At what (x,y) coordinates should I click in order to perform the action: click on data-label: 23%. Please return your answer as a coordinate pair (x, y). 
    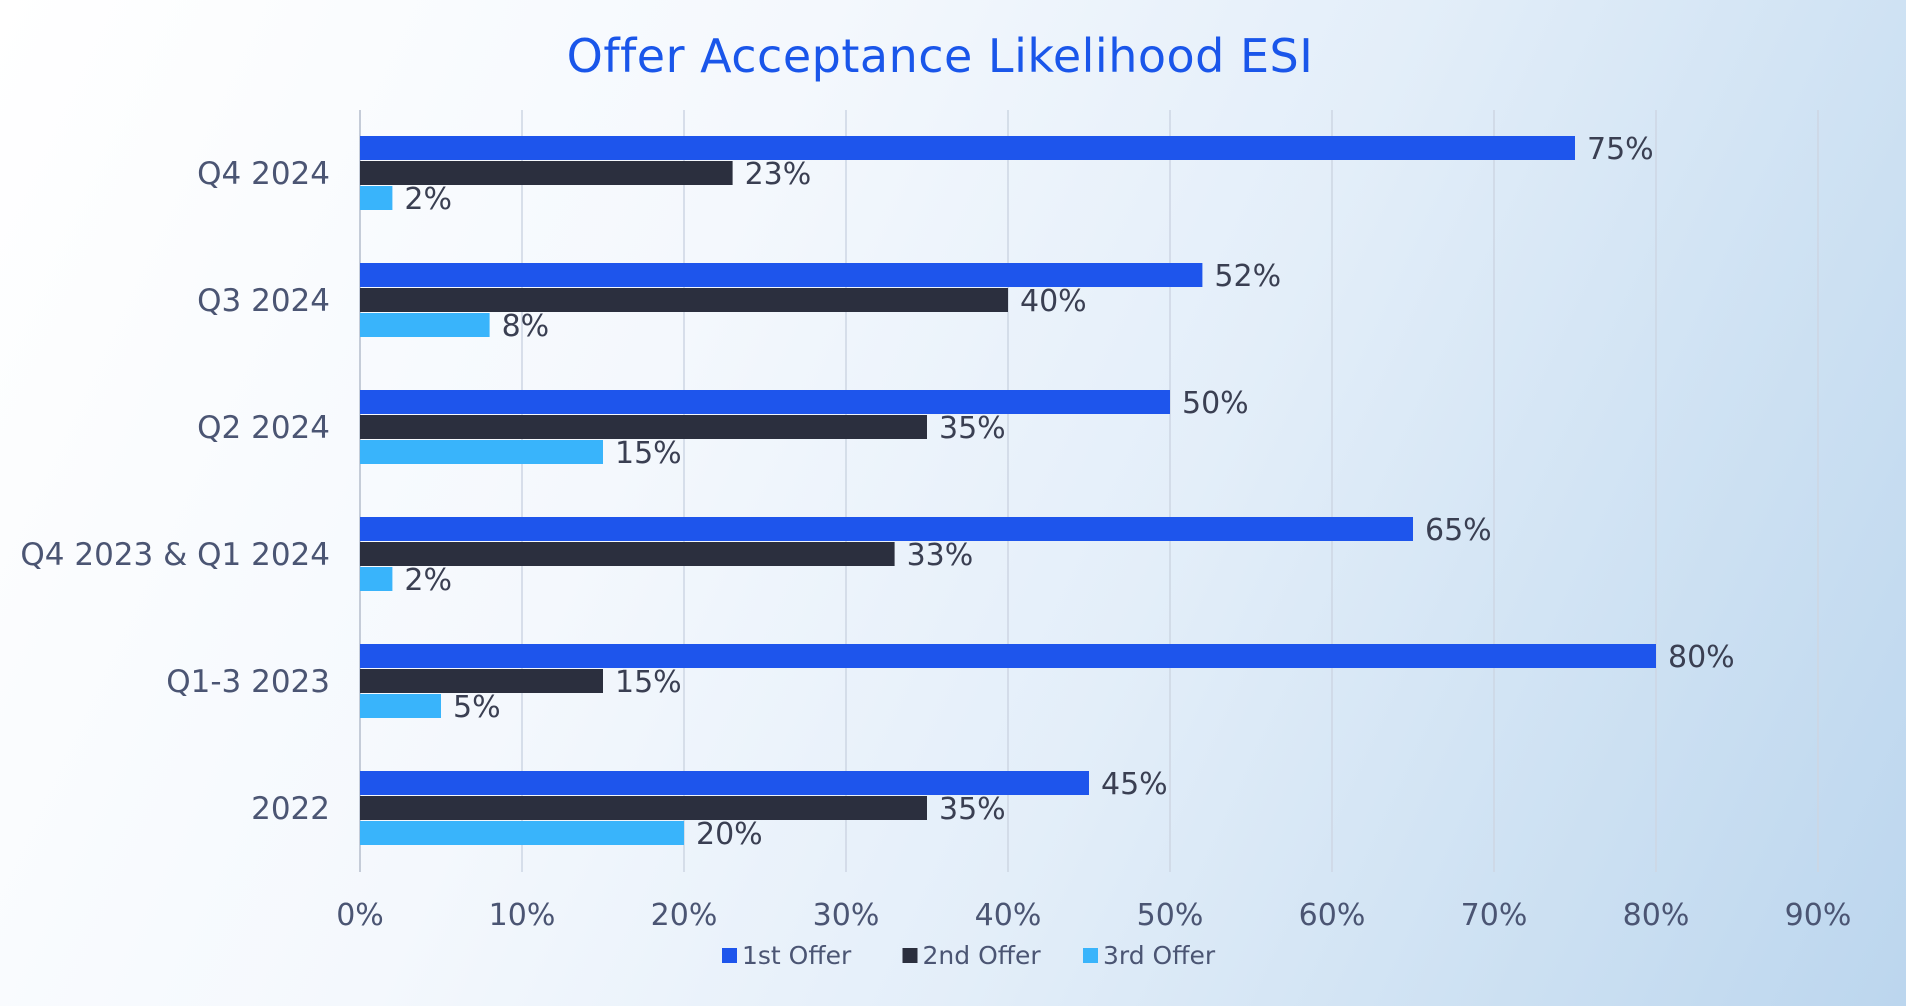
    Looking at the image, I should click on (778, 174).